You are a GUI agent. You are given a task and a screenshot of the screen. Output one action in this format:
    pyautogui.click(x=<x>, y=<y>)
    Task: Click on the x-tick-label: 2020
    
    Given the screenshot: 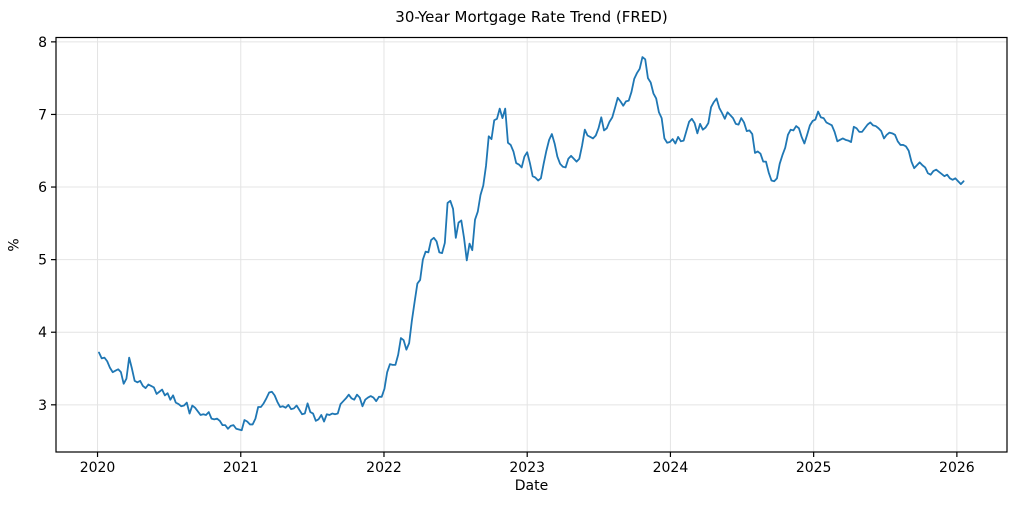 What is the action you would take?
    pyautogui.click(x=98, y=468)
    